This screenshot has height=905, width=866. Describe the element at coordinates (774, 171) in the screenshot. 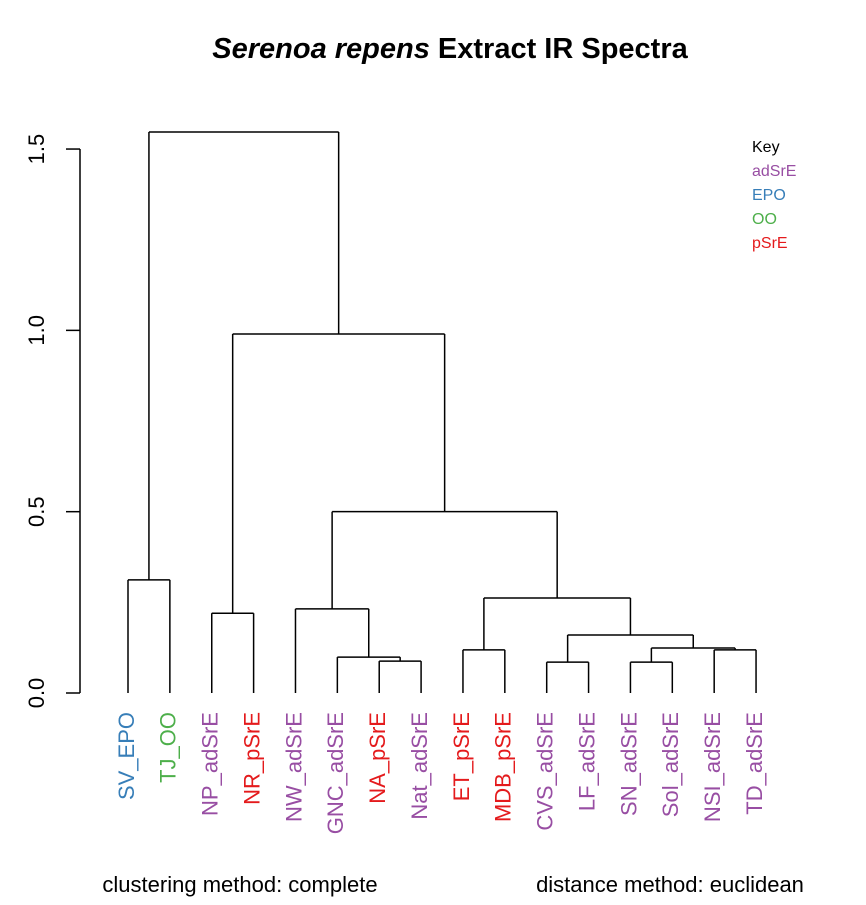

I see `key-entry: adSrE` at that location.